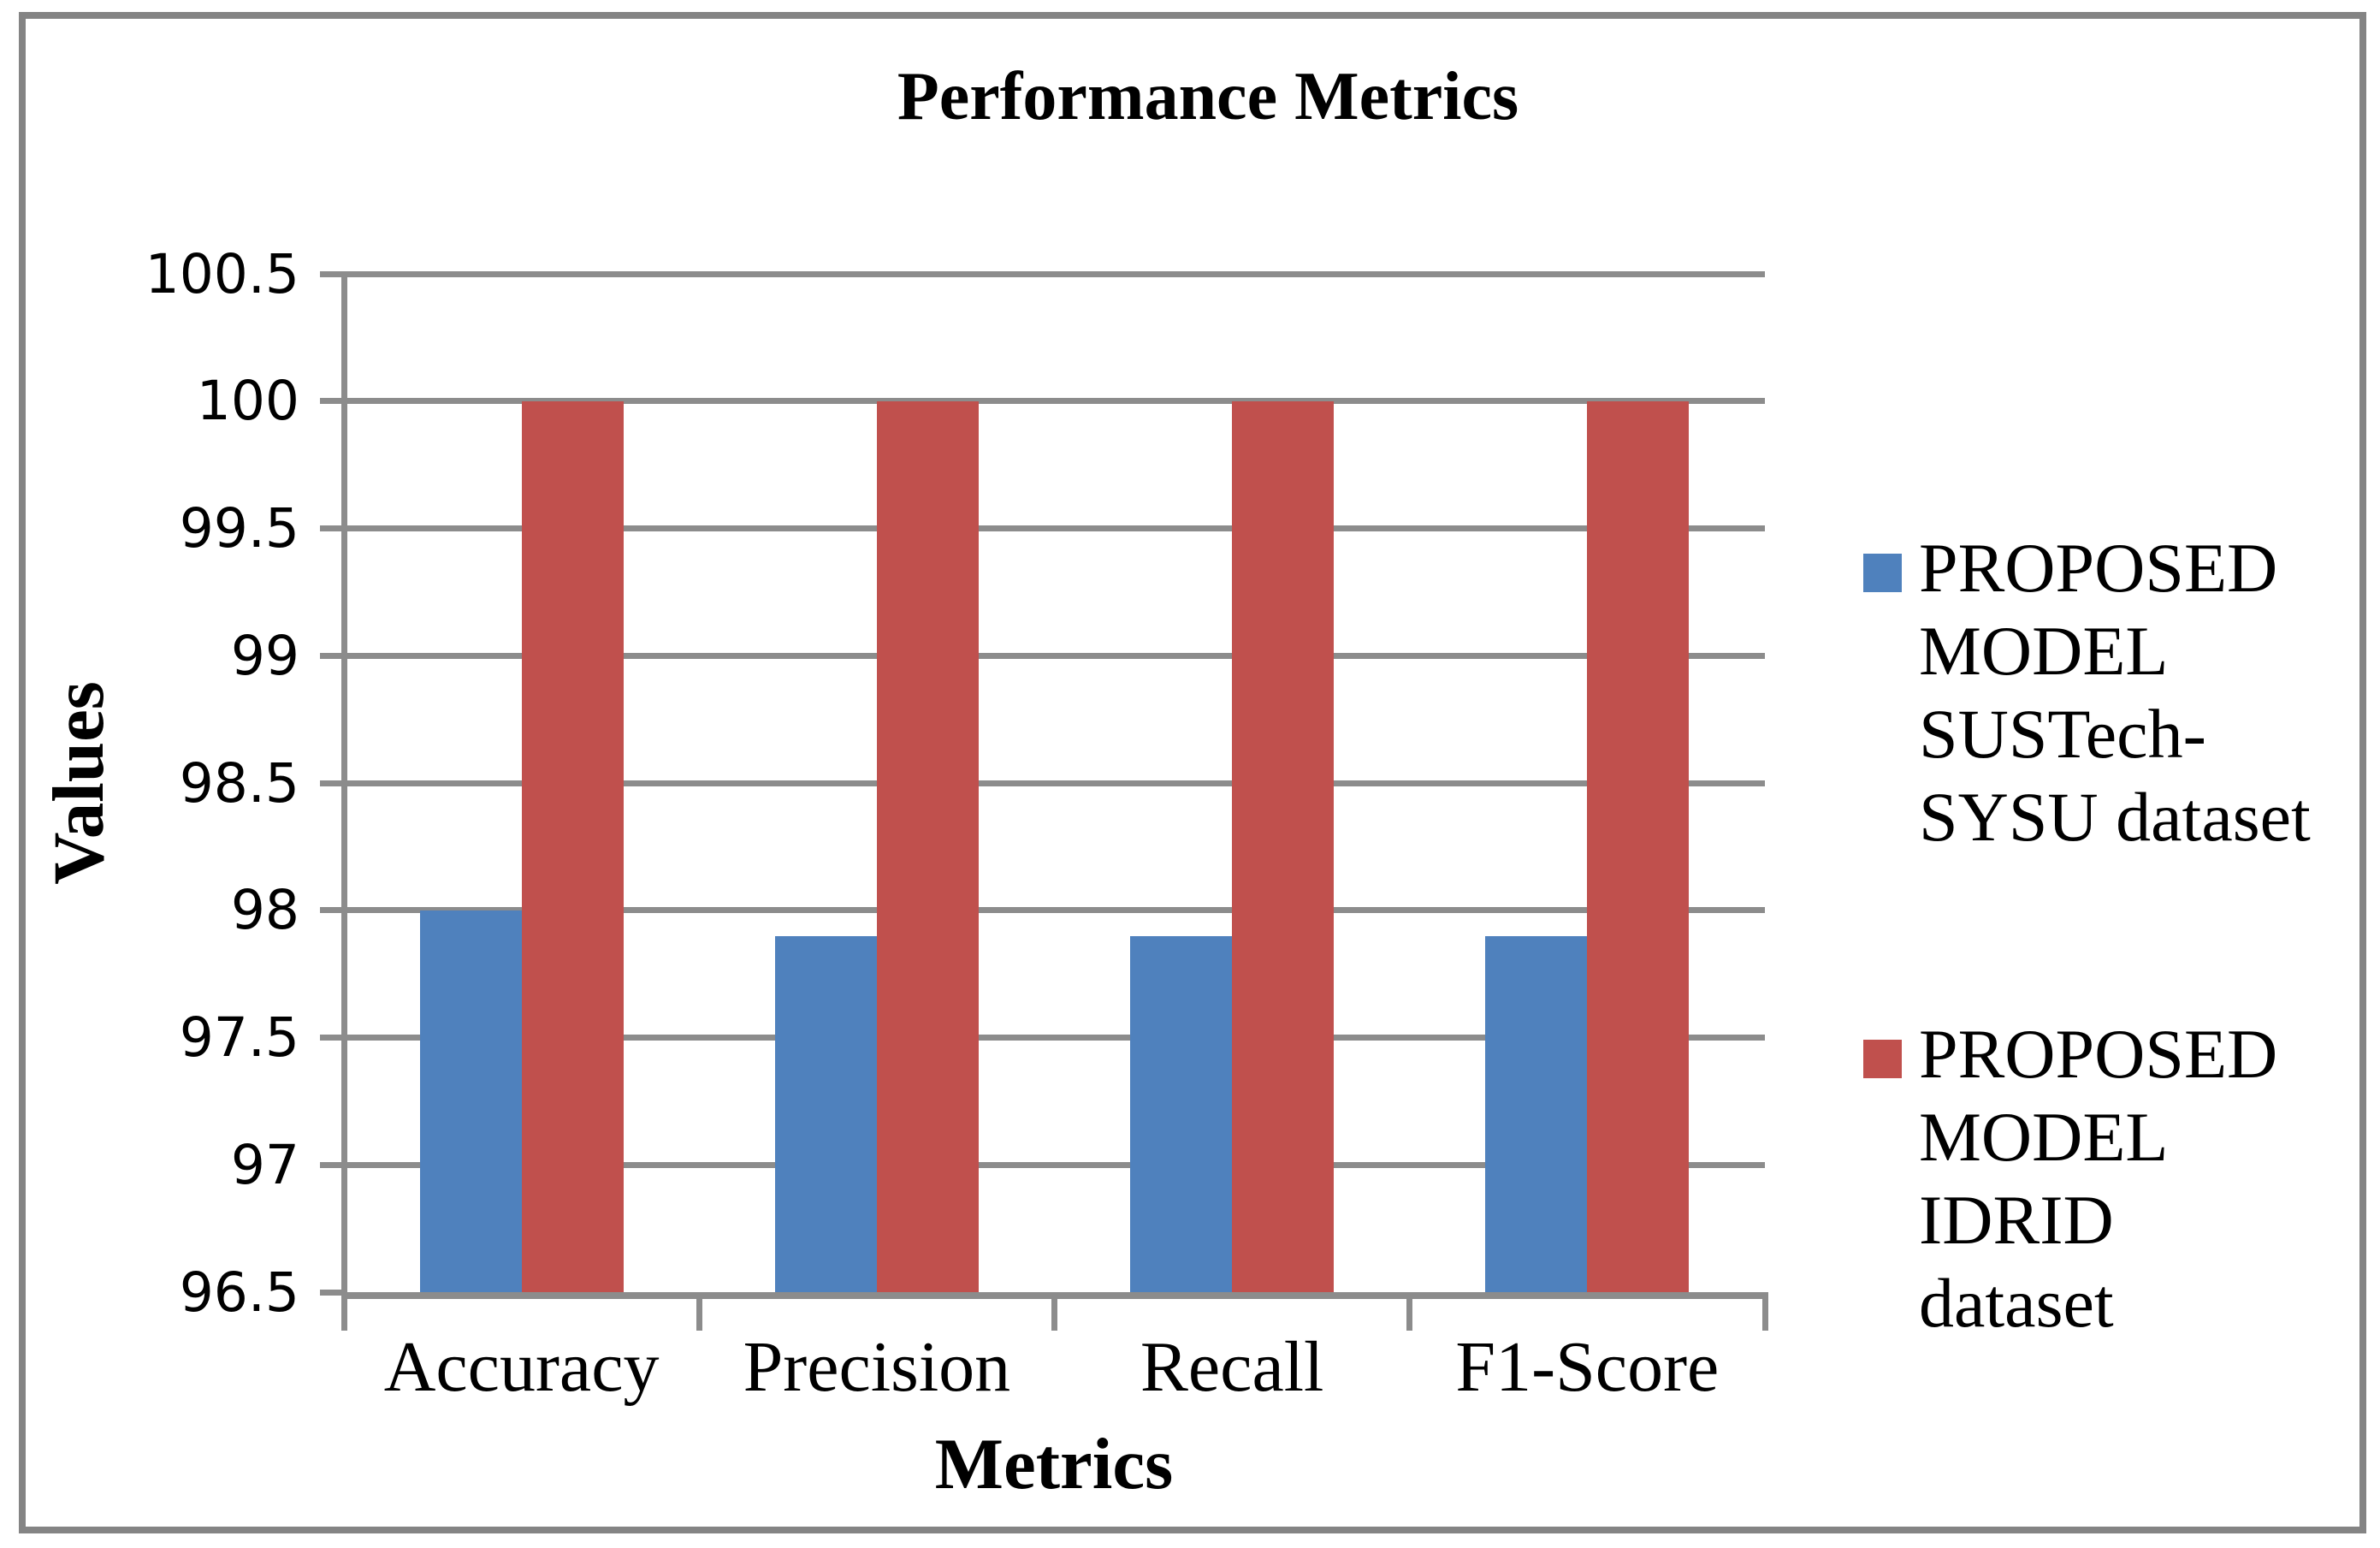 The image size is (2380, 1548). I want to click on bar-series1-precision, so click(826, 1113).